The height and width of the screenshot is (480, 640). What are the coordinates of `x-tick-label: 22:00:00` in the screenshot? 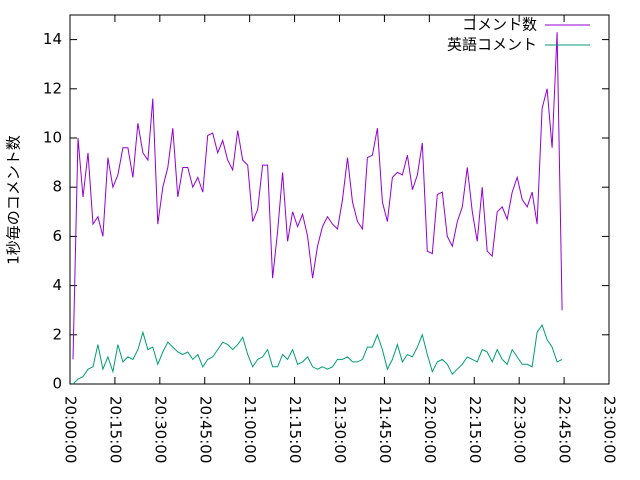 It's located at (430, 429).